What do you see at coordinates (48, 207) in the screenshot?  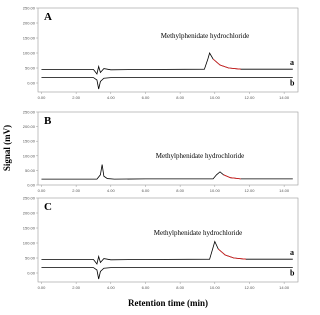 I see `panel-label: C` at bounding box center [48, 207].